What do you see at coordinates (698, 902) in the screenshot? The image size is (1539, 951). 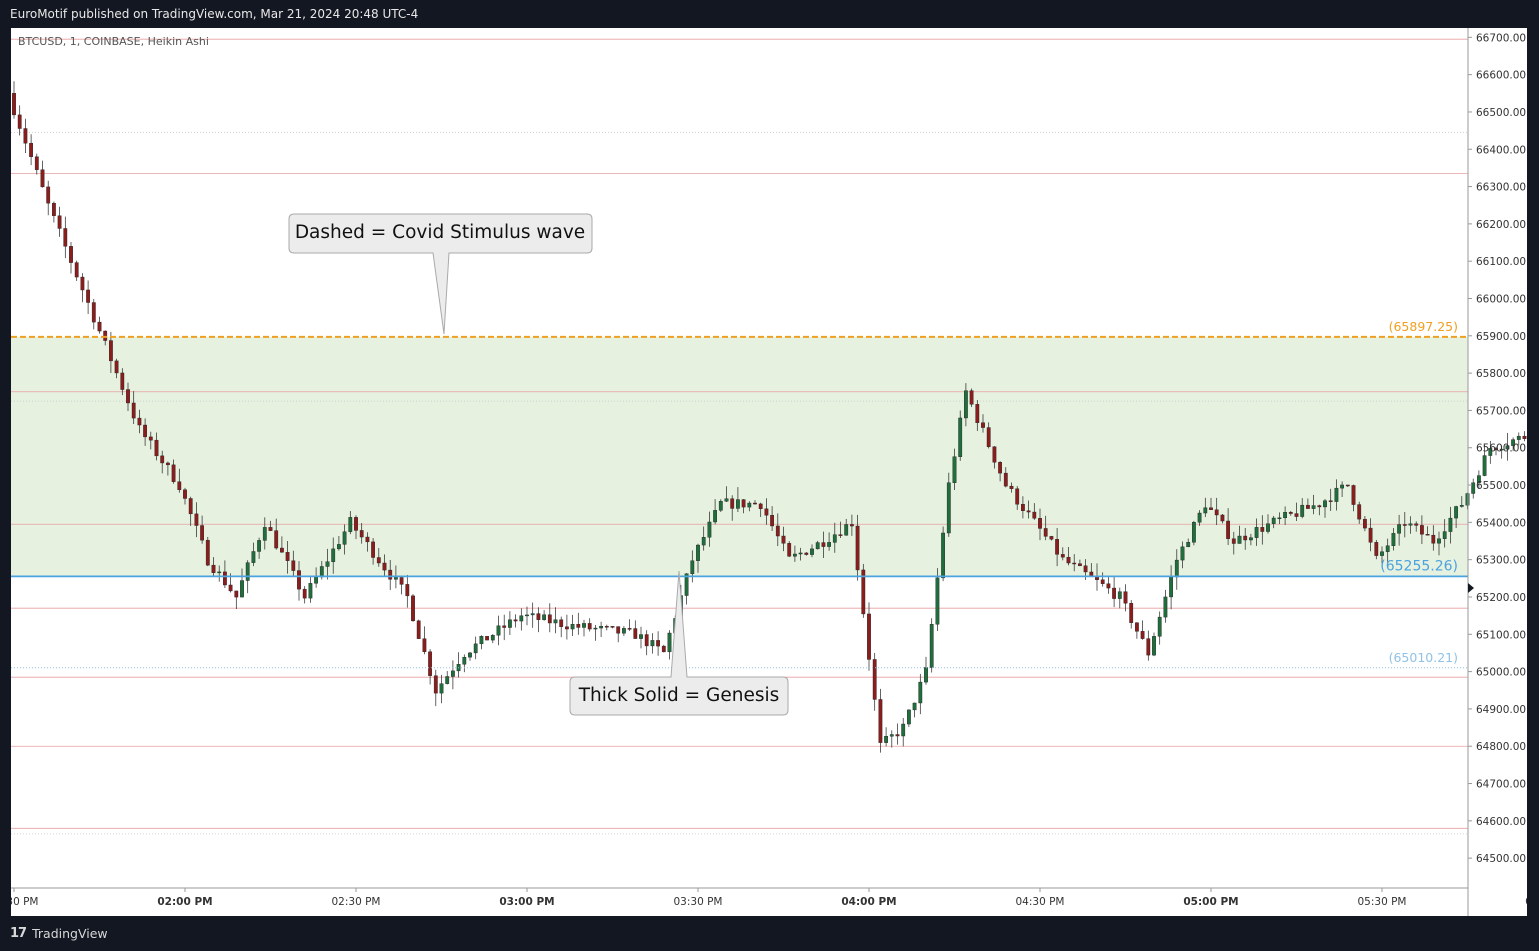 I see `time-tick-label: 03:30 PM` at bounding box center [698, 902].